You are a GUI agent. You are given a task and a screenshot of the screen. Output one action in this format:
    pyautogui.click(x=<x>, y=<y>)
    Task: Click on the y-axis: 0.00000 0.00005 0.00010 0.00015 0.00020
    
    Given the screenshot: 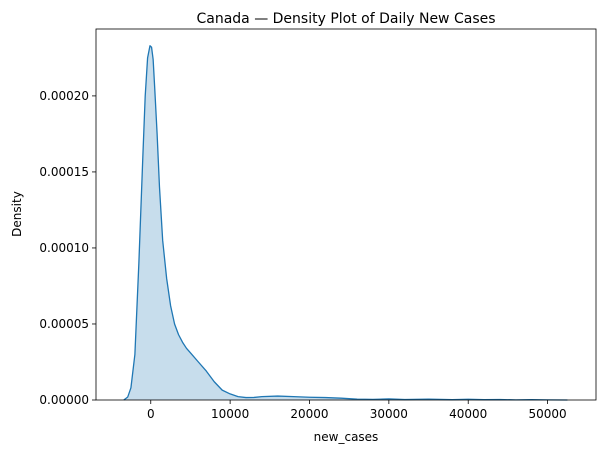 What is the action you would take?
    pyautogui.click(x=67, y=248)
    